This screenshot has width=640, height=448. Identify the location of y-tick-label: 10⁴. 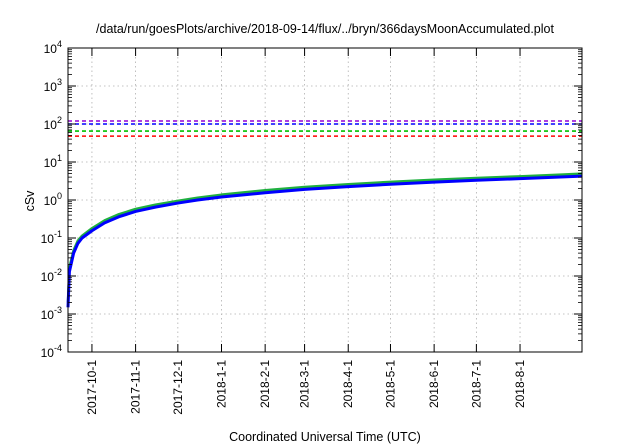
(53, 47).